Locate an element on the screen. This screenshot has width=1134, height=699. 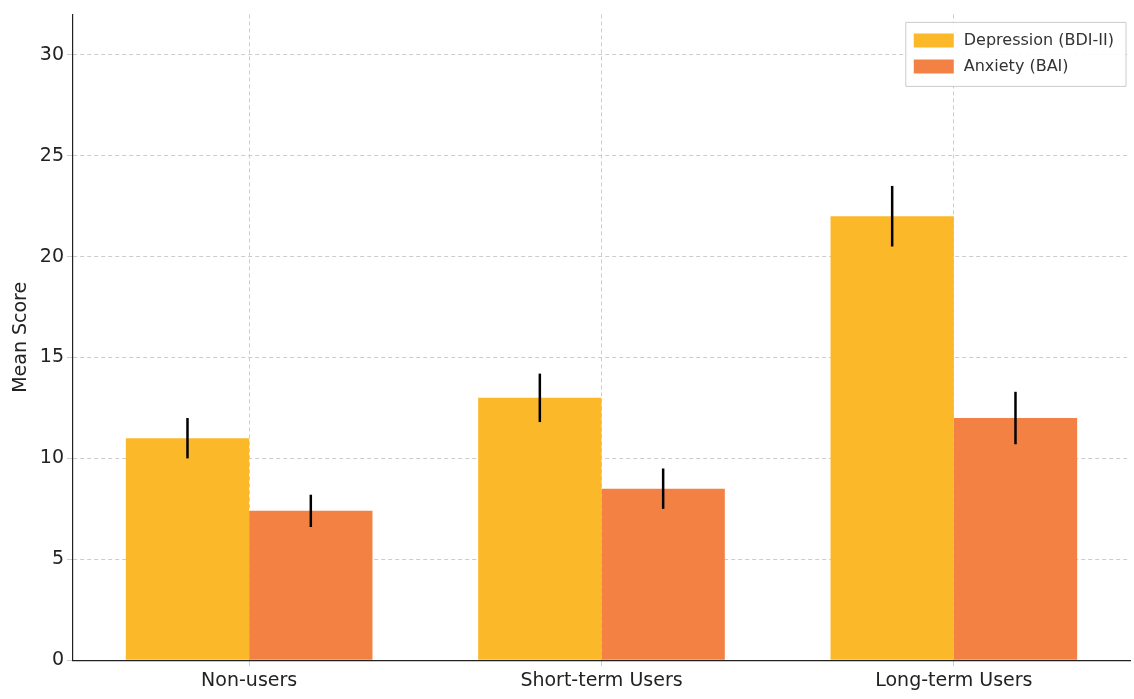
y-axis-title: Mean Score is located at coordinates (19, 337).